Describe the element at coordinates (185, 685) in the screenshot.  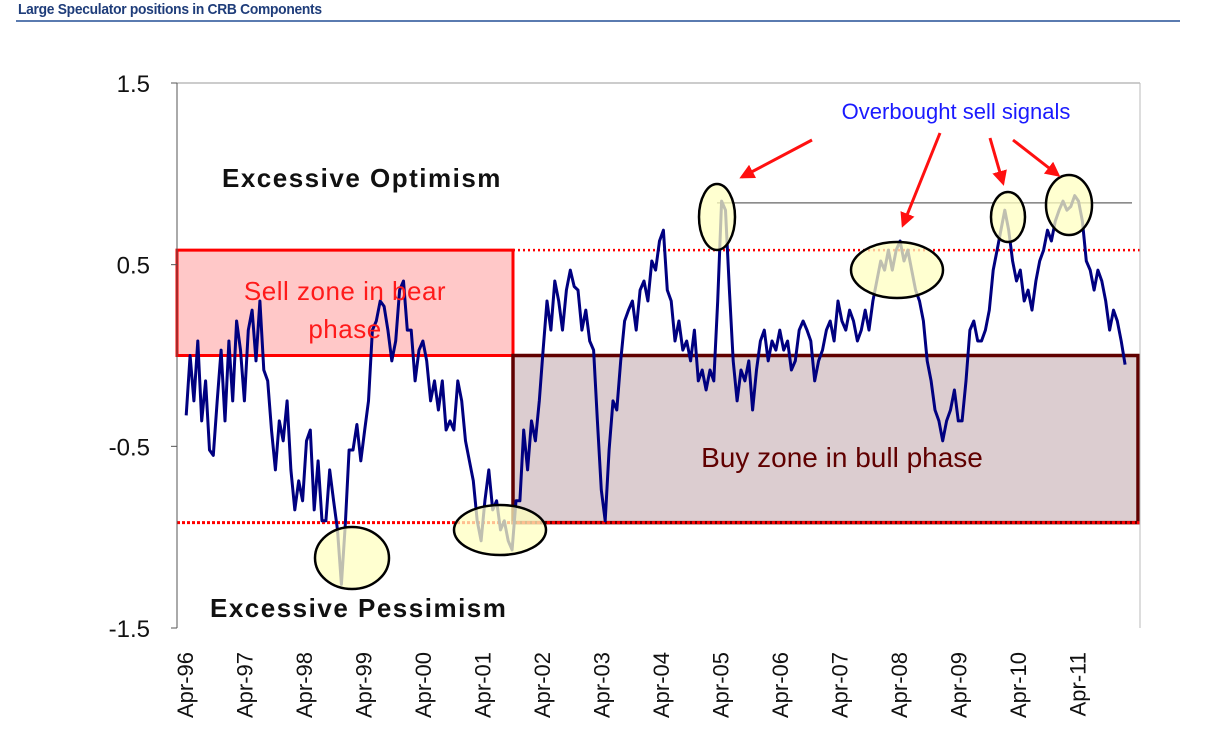
I see `x-tick-label: Apr-96` at that location.